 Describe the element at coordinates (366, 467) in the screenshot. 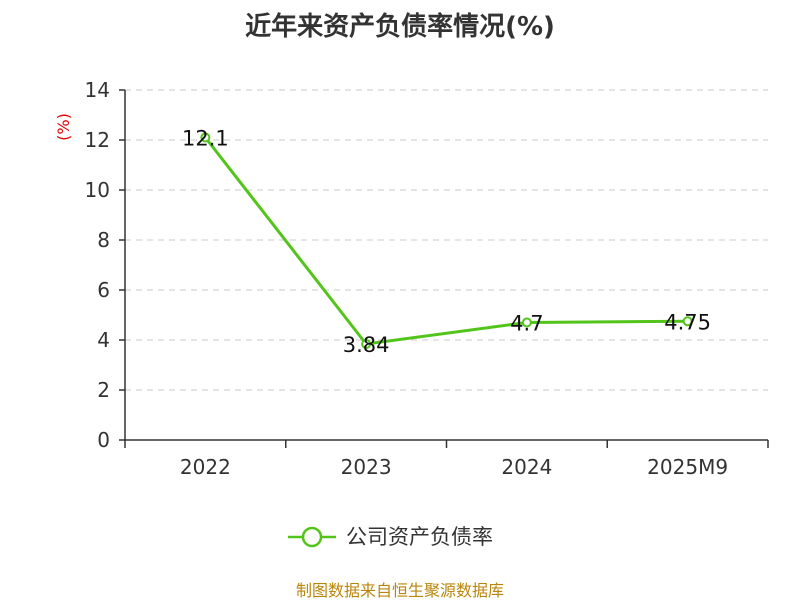

I see `x-tick-label: 2023` at that location.